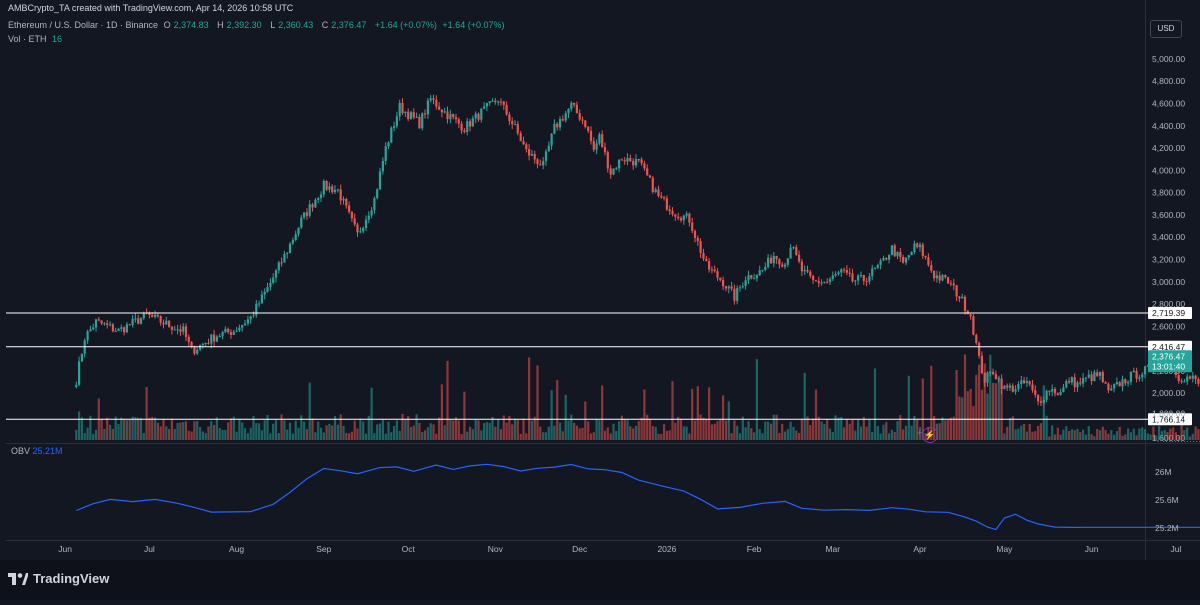  I want to click on lightning-icon: ⚡, so click(930, 435).